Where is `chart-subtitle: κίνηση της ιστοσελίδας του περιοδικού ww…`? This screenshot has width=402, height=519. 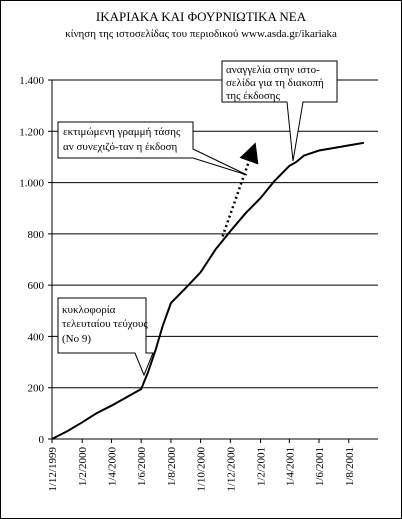 chart-subtitle: κίνηση της ιστοσελίδας του περιοδικού ww… is located at coordinates (201, 34).